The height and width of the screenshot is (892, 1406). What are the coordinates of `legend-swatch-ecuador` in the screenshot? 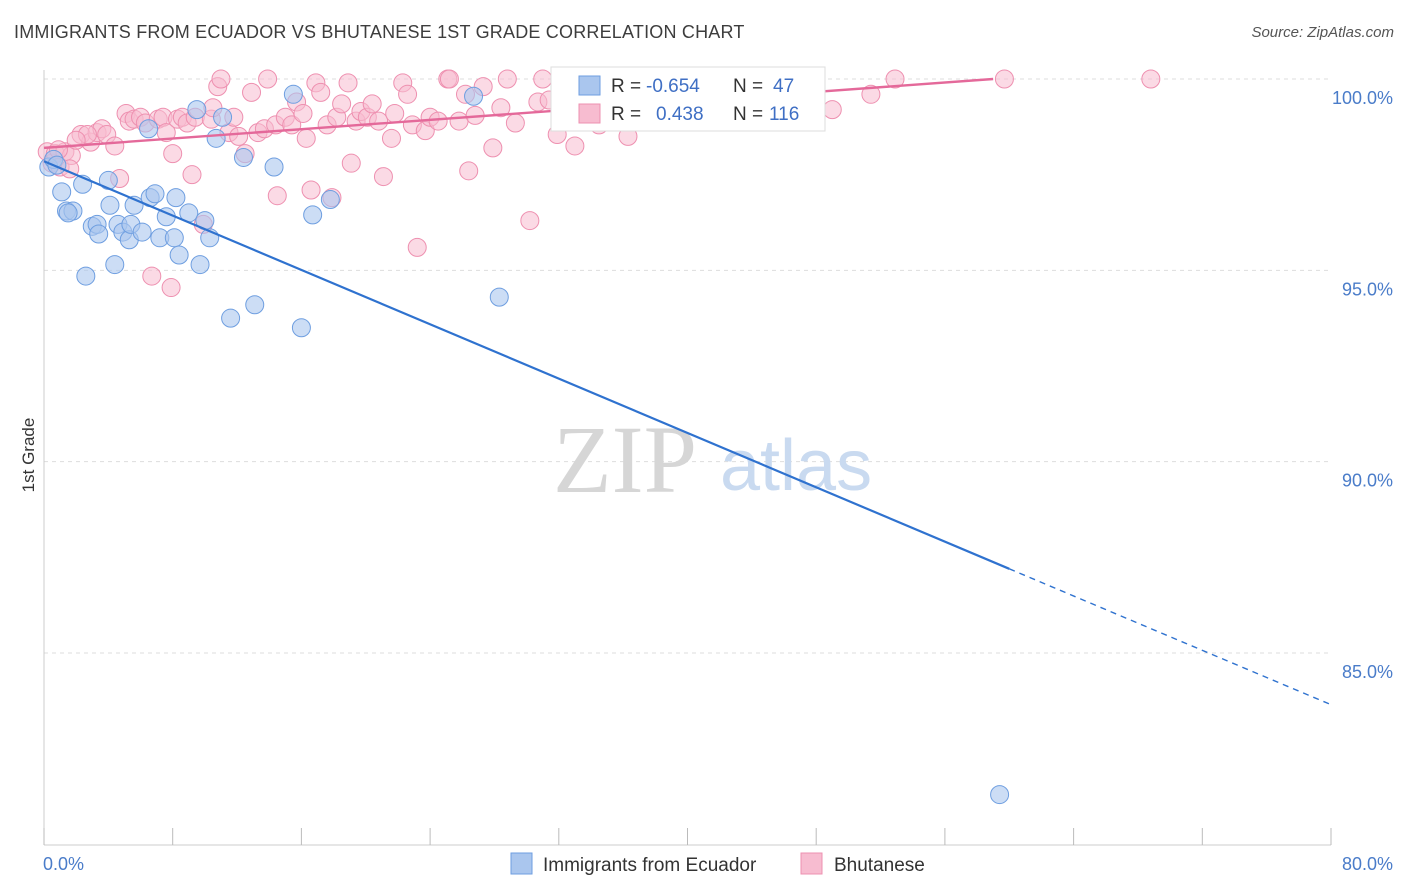 It's located at (521, 863).